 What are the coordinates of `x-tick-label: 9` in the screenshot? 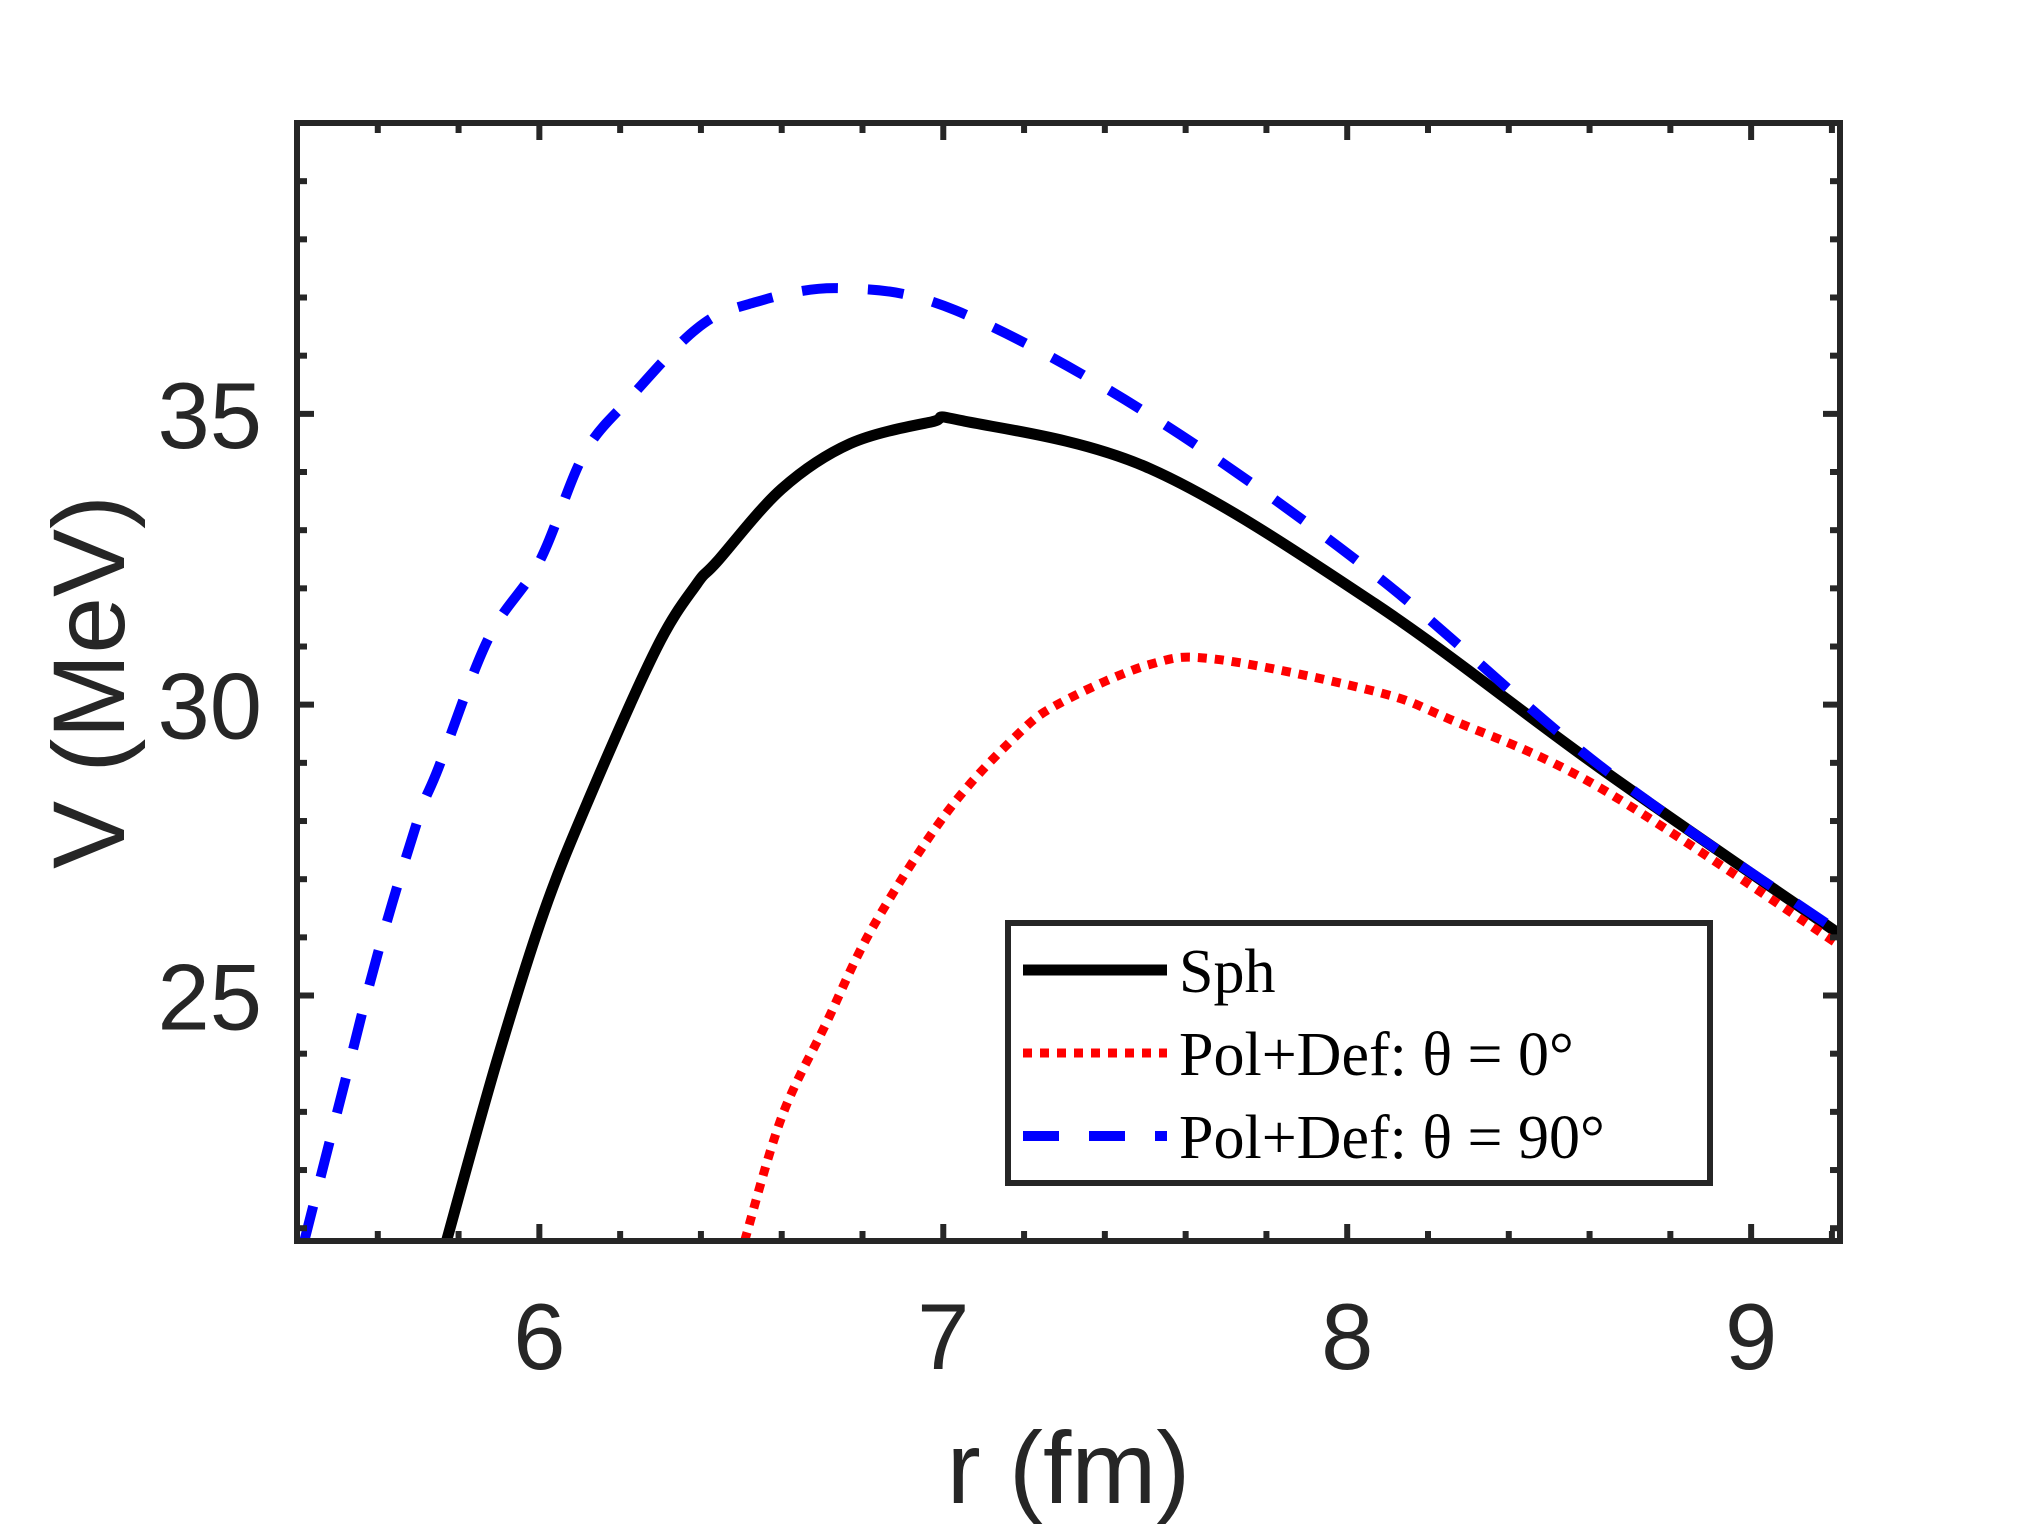 It's located at (1751, 1336).